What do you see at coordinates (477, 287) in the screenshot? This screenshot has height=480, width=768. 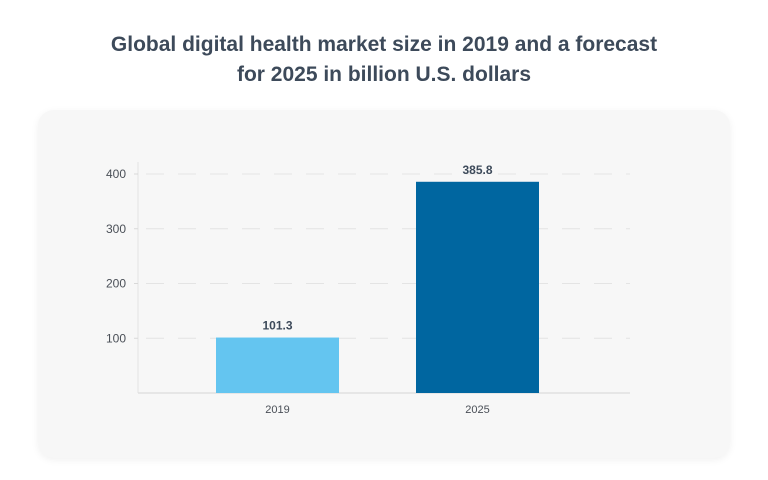 I see `bar-2025` at bounding box center [477, 287].